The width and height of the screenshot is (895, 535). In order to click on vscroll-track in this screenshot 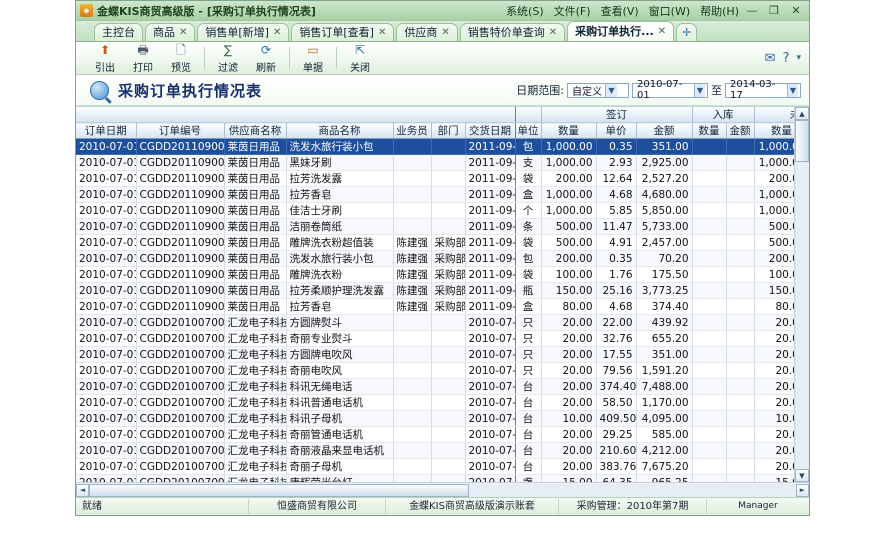, I will do `click(802, 294)`.